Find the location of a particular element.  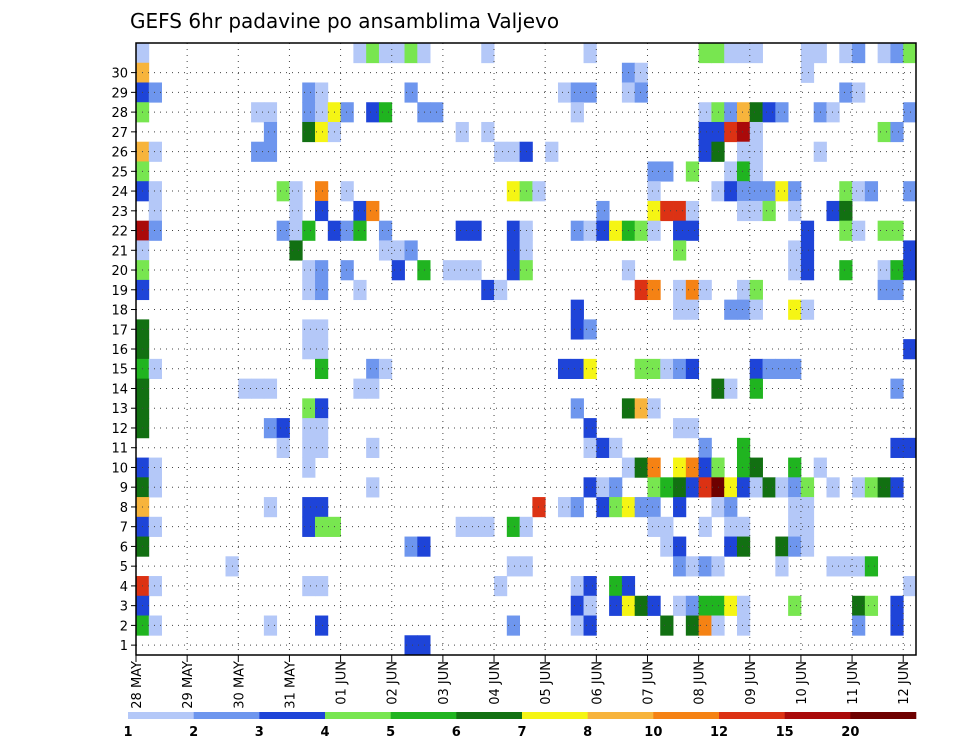

x-tick-label: 12 JUN is located at coordinates (904, 683).